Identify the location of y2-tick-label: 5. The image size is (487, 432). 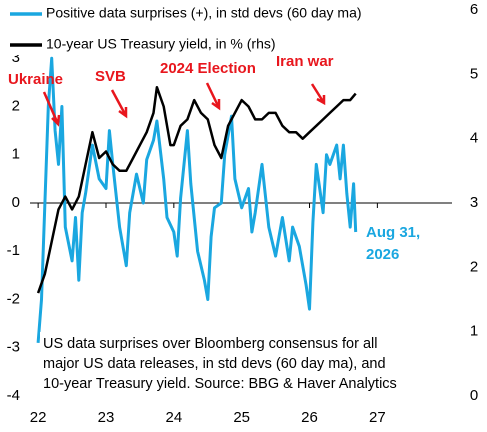
(474, 73).